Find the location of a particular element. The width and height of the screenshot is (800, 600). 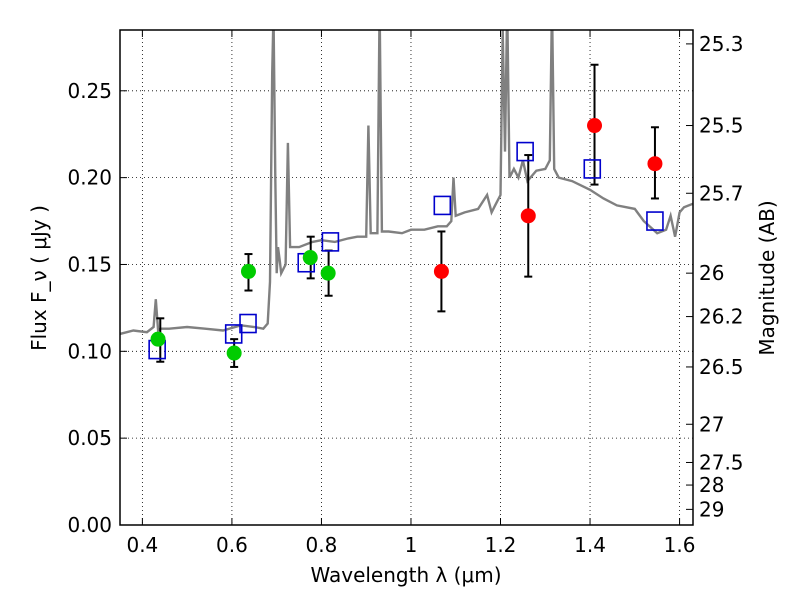

x-tick-label: 1.6 is located at coordinates (680, 545).